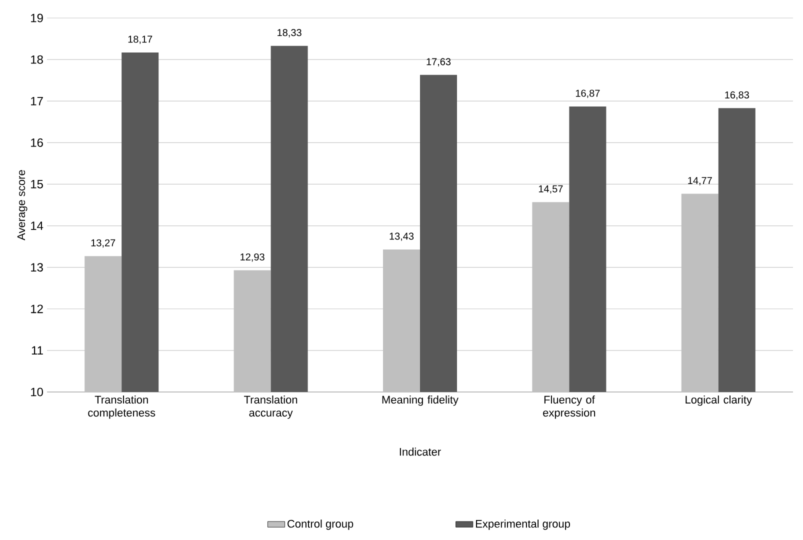  I want to click on y-tick-label: 13, so click(37, 267).